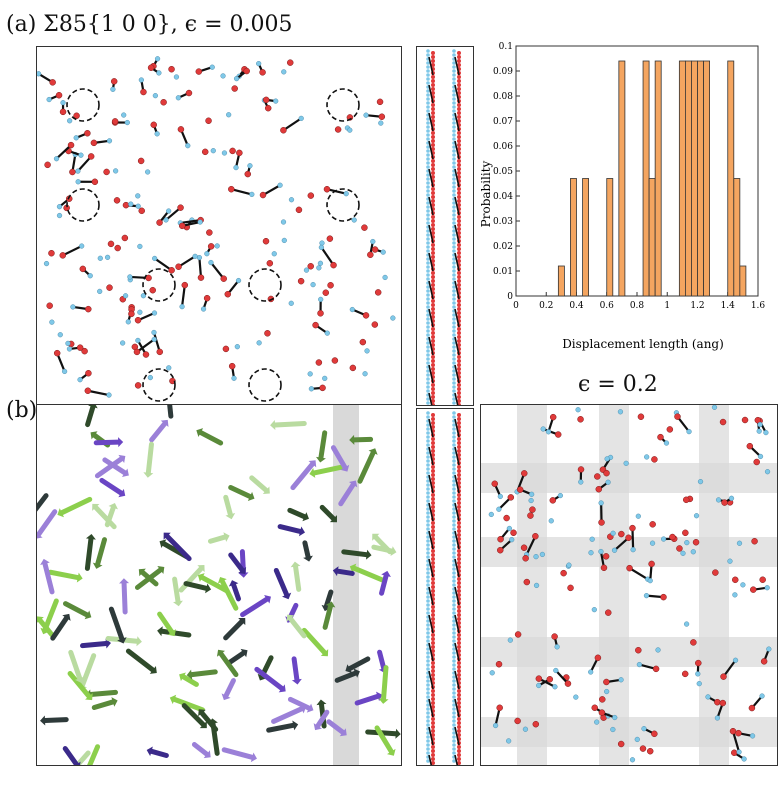  Describe the element at coordinates (586, 237) in the screenshot. I see `histogram-bar` at that location.